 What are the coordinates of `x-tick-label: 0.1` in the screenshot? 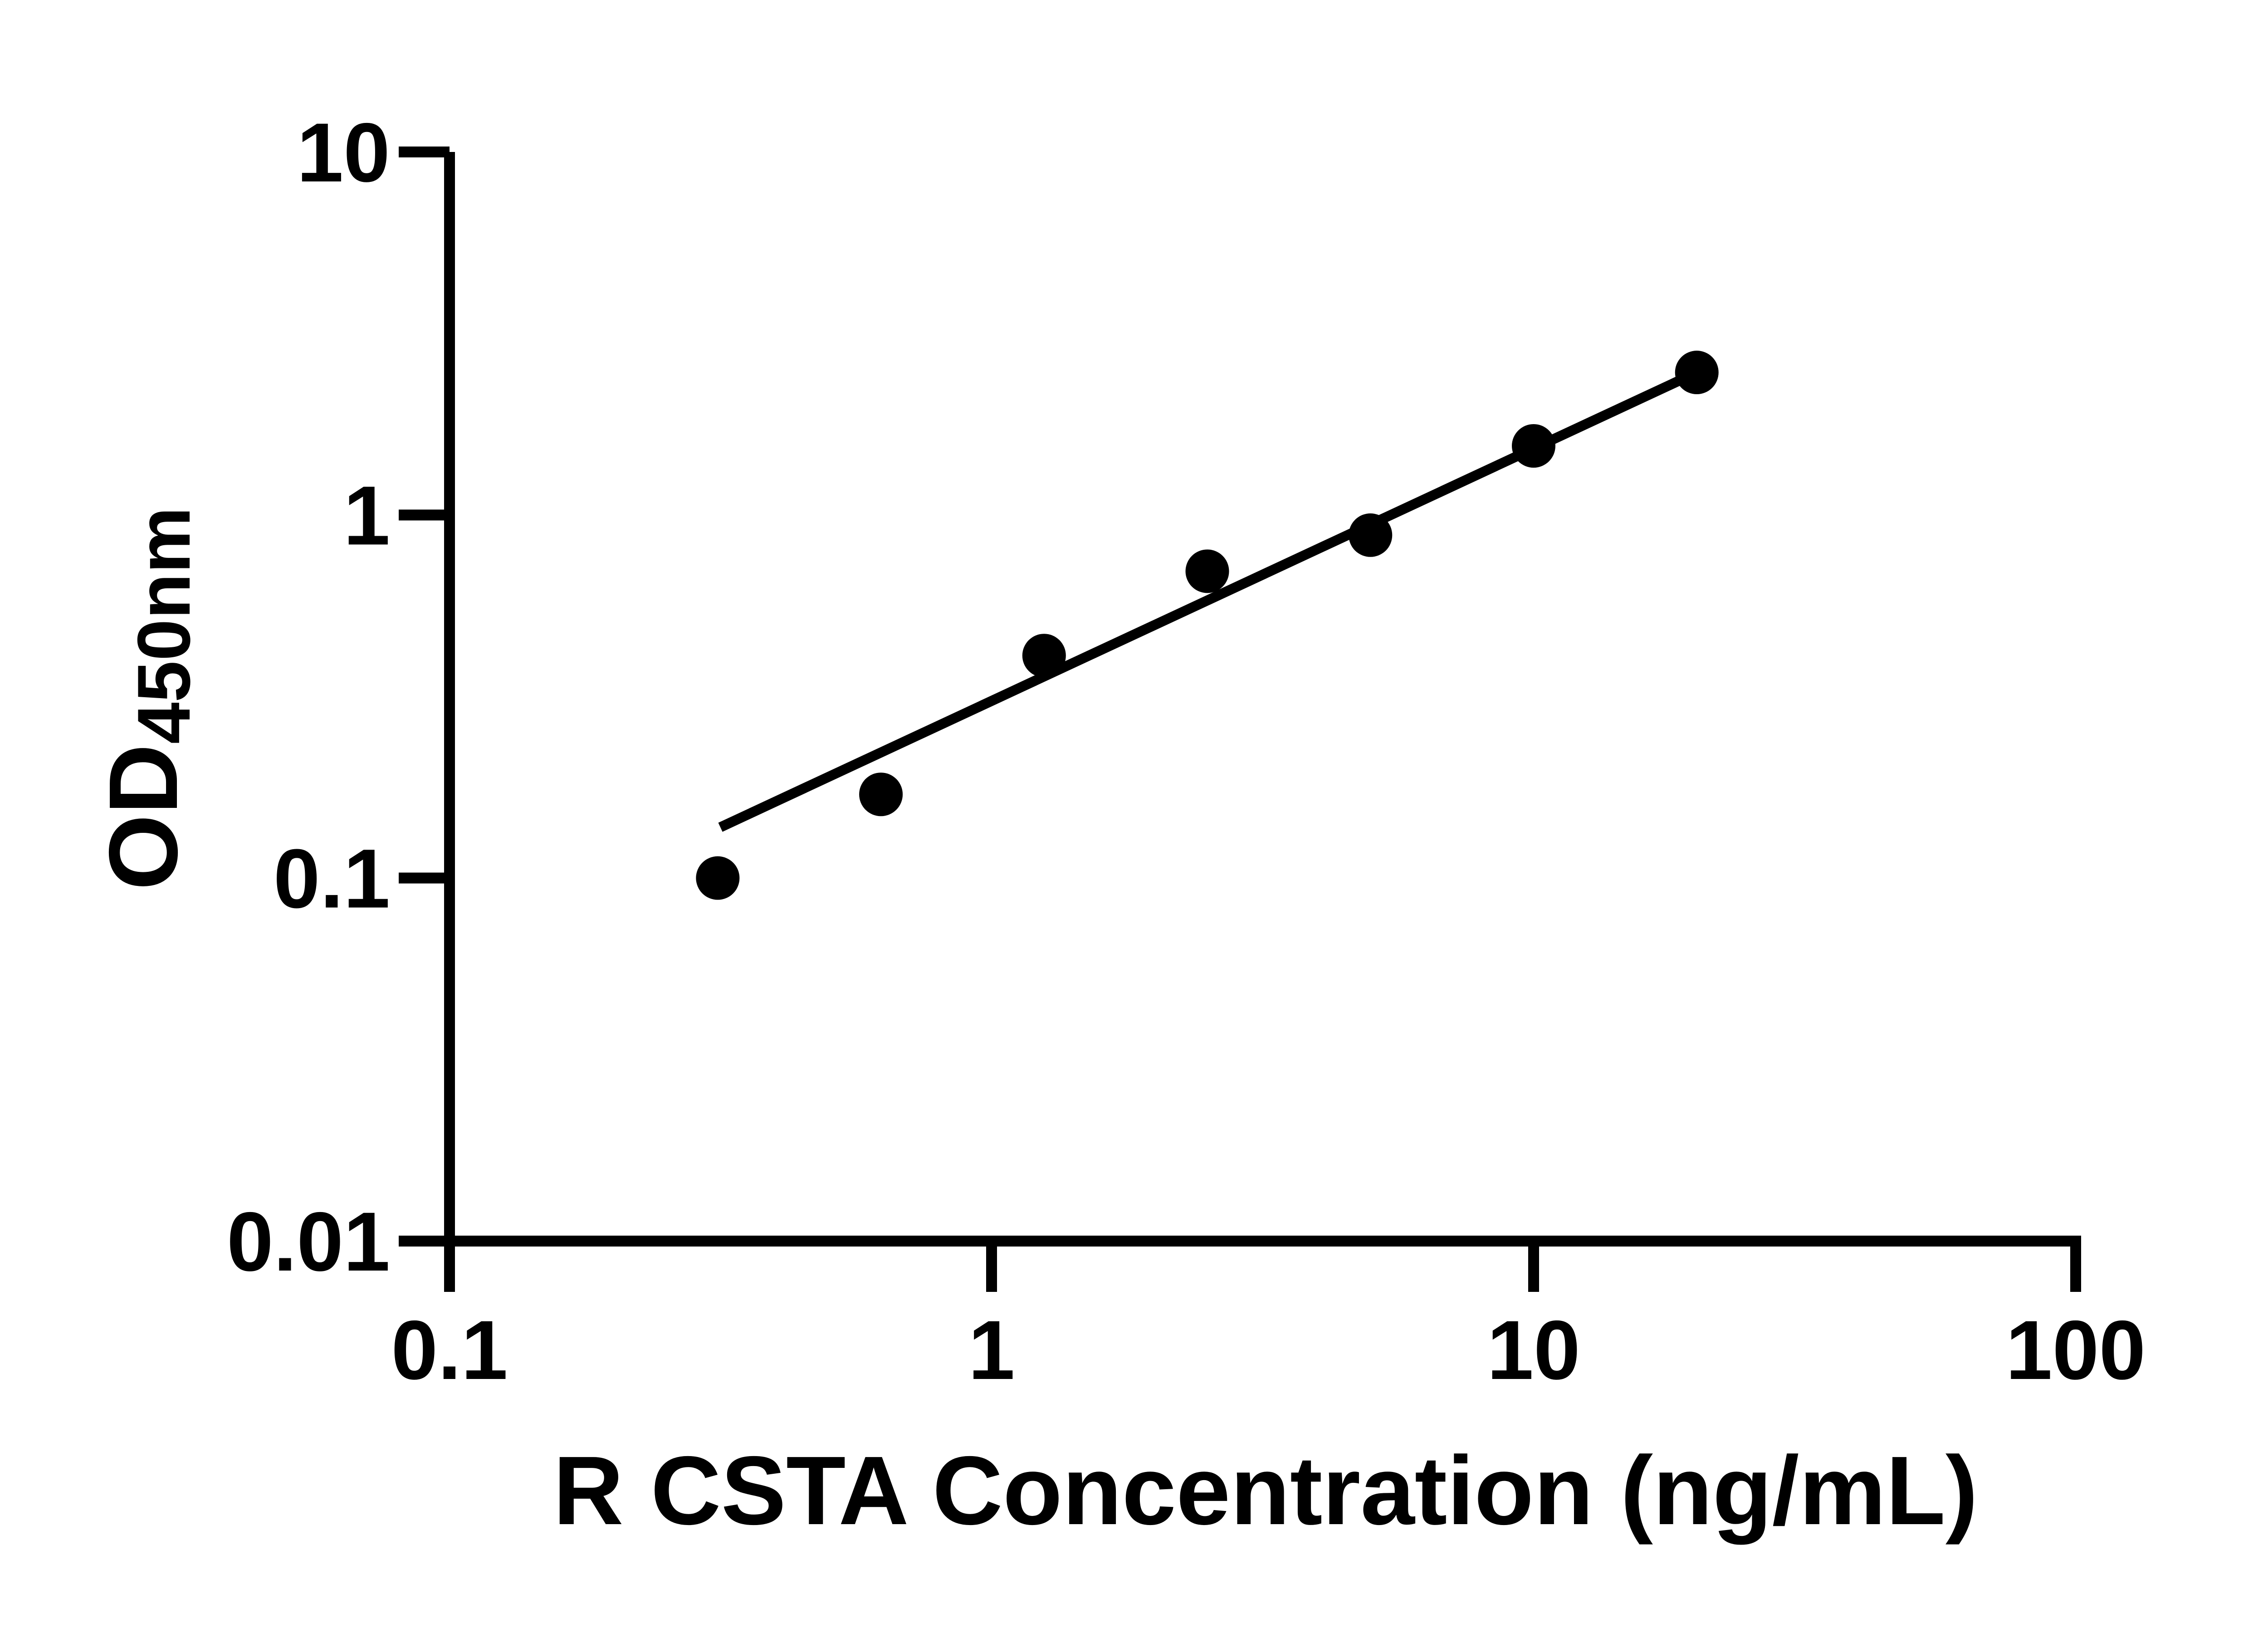 It's located at (450, 1350).